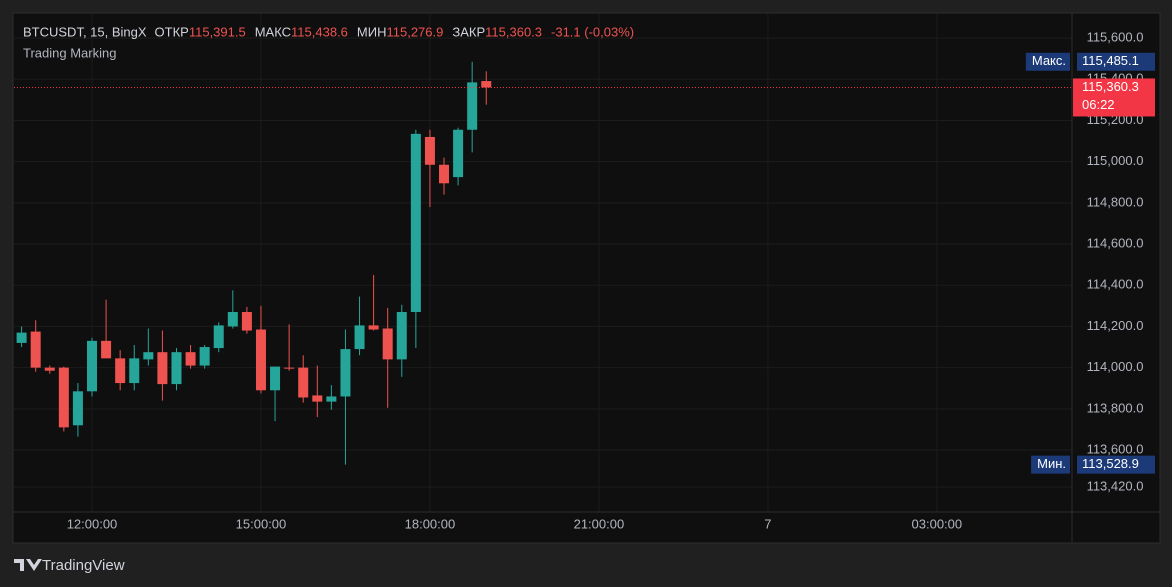  Describe the element at coordinates (1110, 60) in the screenshot. I see `max-marker-value: 115,485.1` at that location.